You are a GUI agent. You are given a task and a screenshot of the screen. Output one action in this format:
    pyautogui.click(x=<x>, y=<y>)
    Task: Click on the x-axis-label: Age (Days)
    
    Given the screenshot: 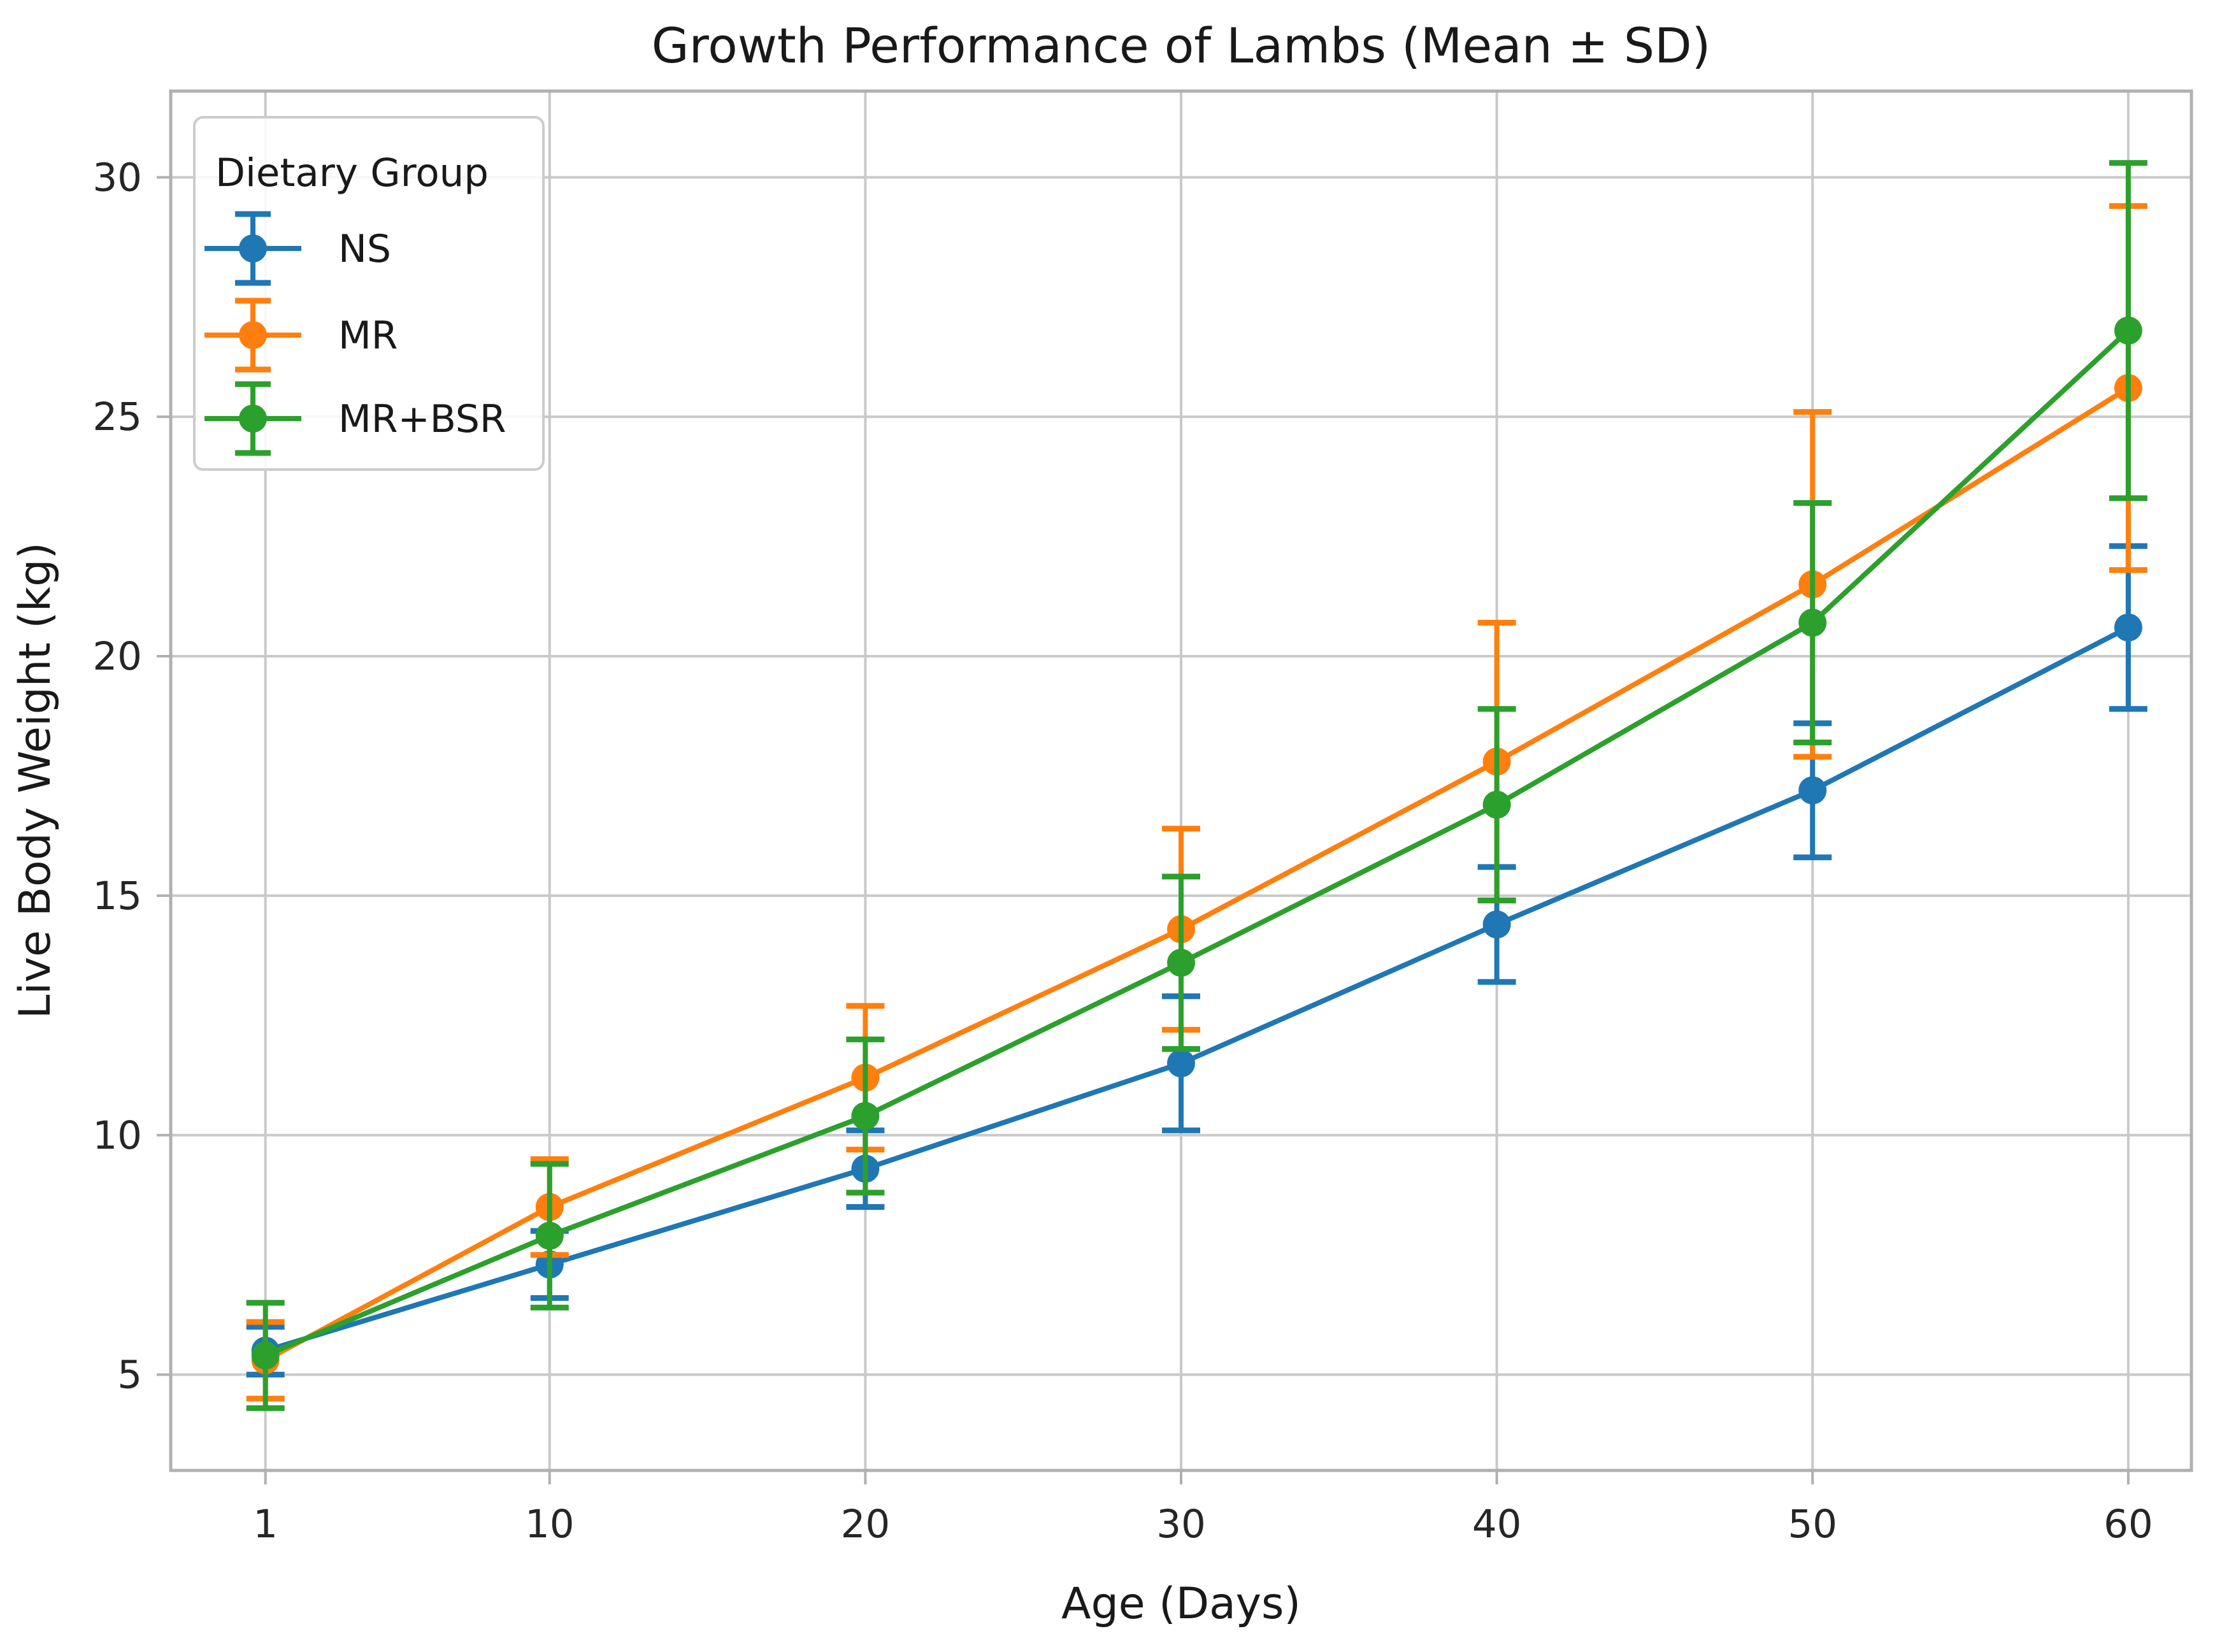 What is the action you would take?
    pyautogui.click(x=1181, y=1604)
    